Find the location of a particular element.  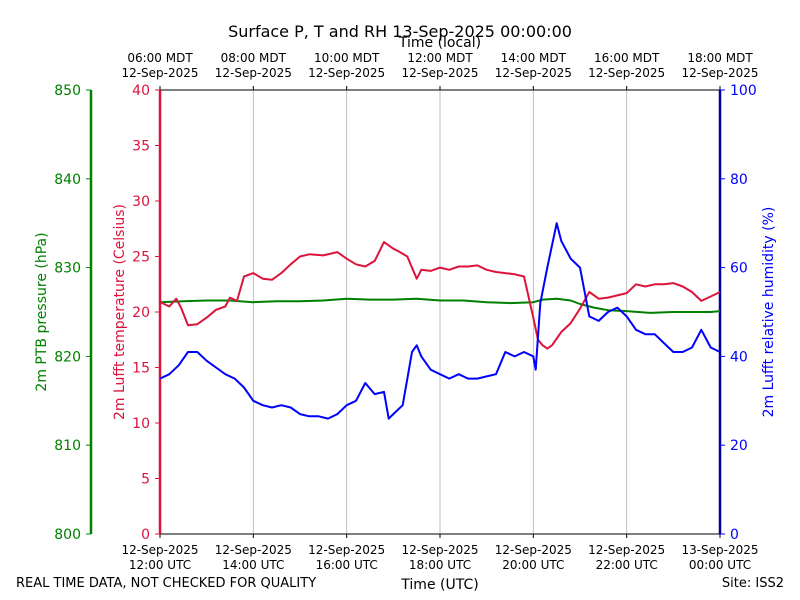

pressure-tick-label: 800 is located at coordinates (67, 535).